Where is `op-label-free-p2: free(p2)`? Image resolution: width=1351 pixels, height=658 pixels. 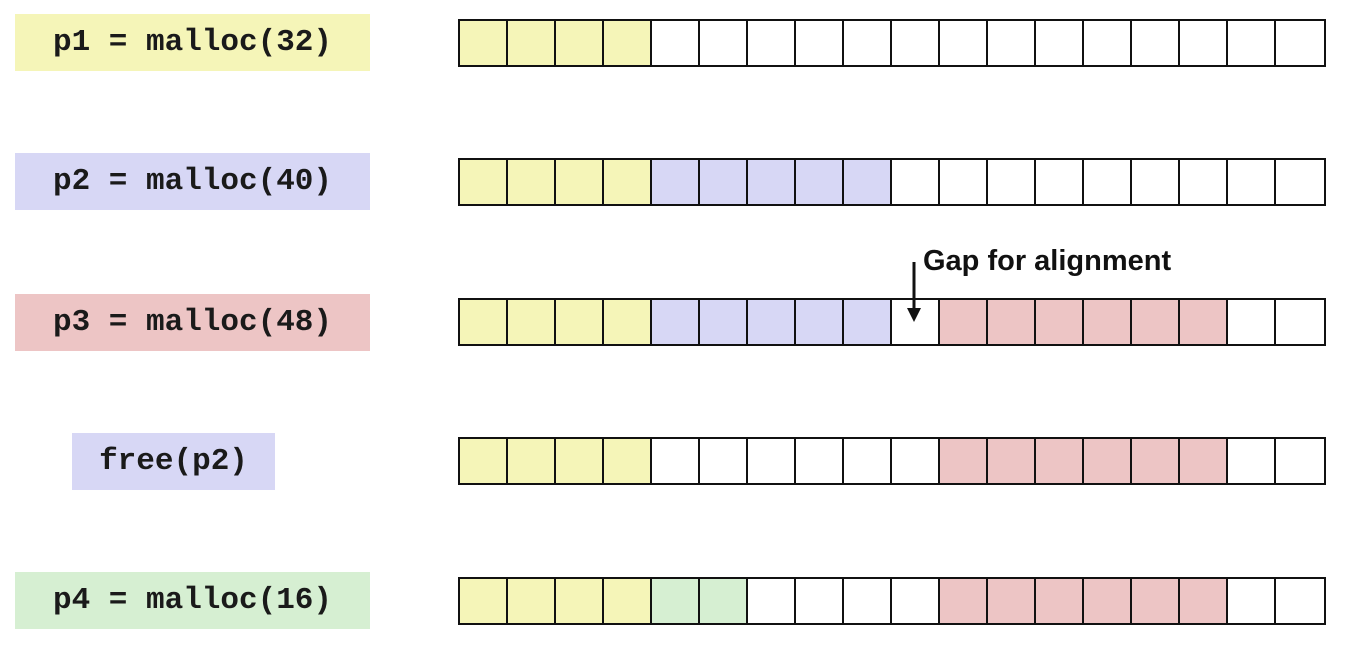
op-label-free-p2: free(p2) is located at coordinates (173, 461).